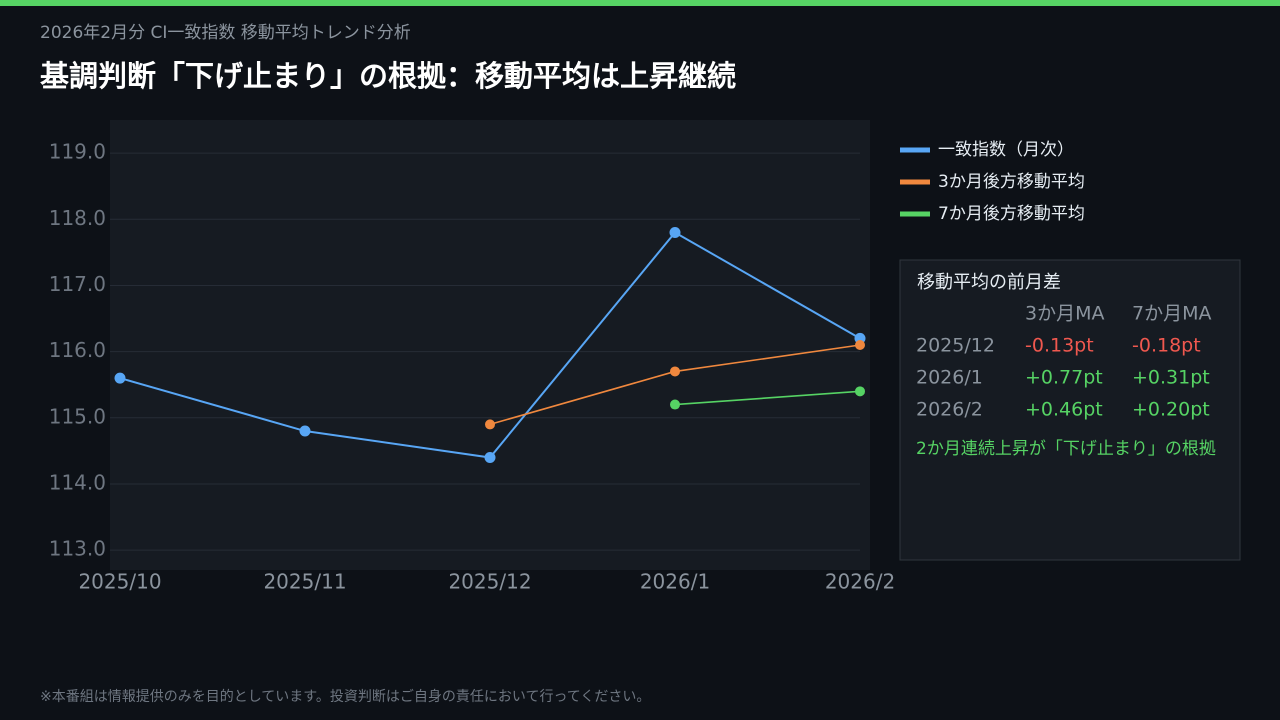 This screenshot has width=1280, height=720. Describe the element at coordinates (955, 346) in the screenshot. I see `row-label: 2025/12` at that location.